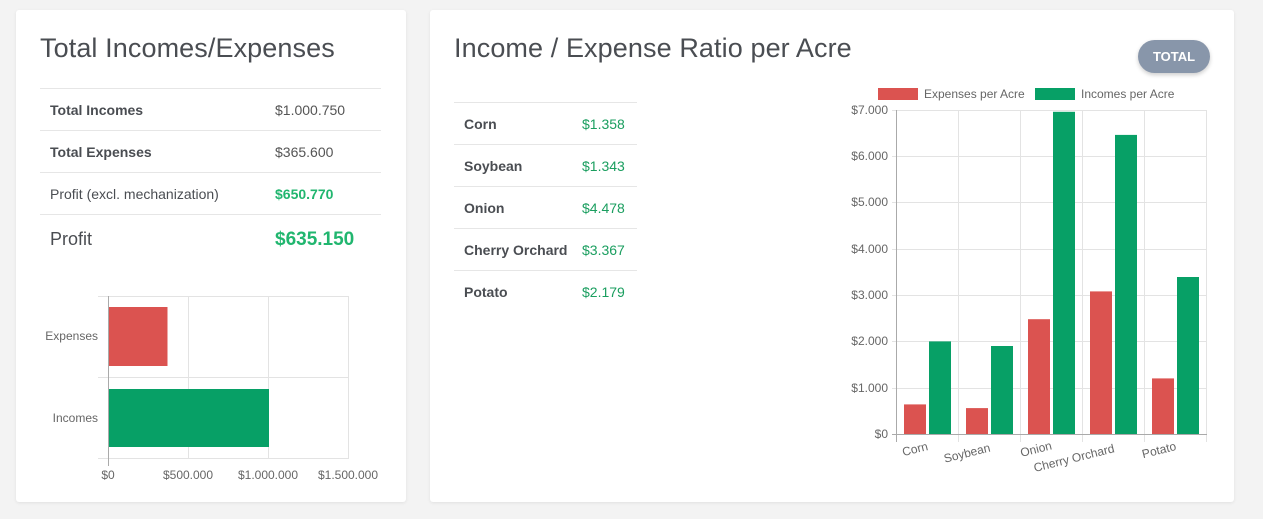 This screenshot has height=519, width=1263. Describe the element at coordinates (75, 418) in the screenshot. I see `y-label-incomes: Incomes` at that location.